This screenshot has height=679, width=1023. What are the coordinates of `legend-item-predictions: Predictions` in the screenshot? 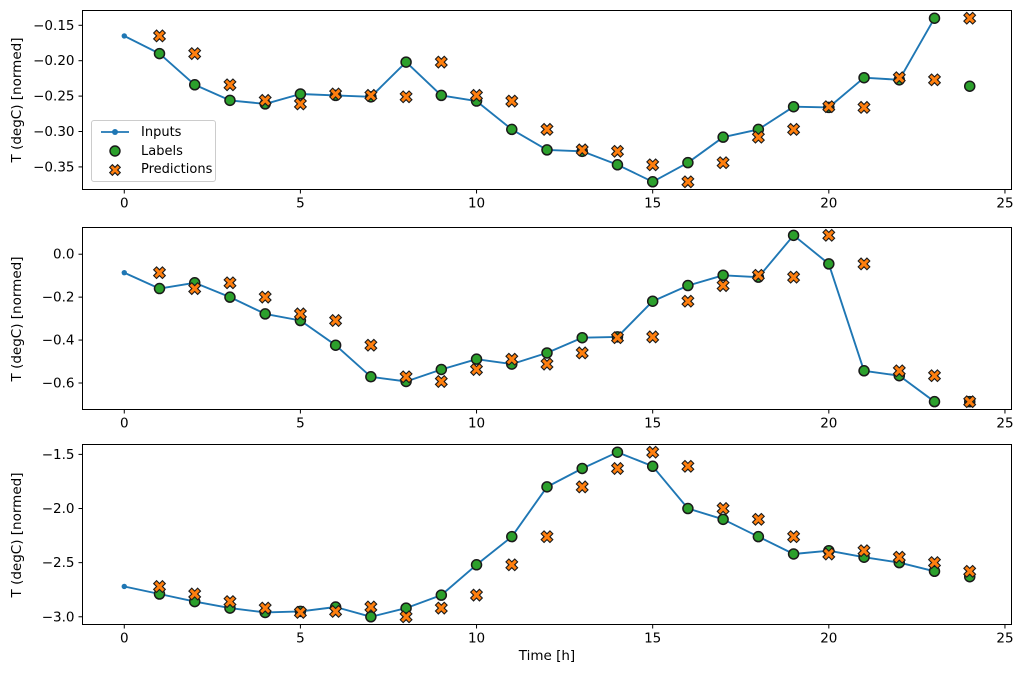 It's located at (156, 169).